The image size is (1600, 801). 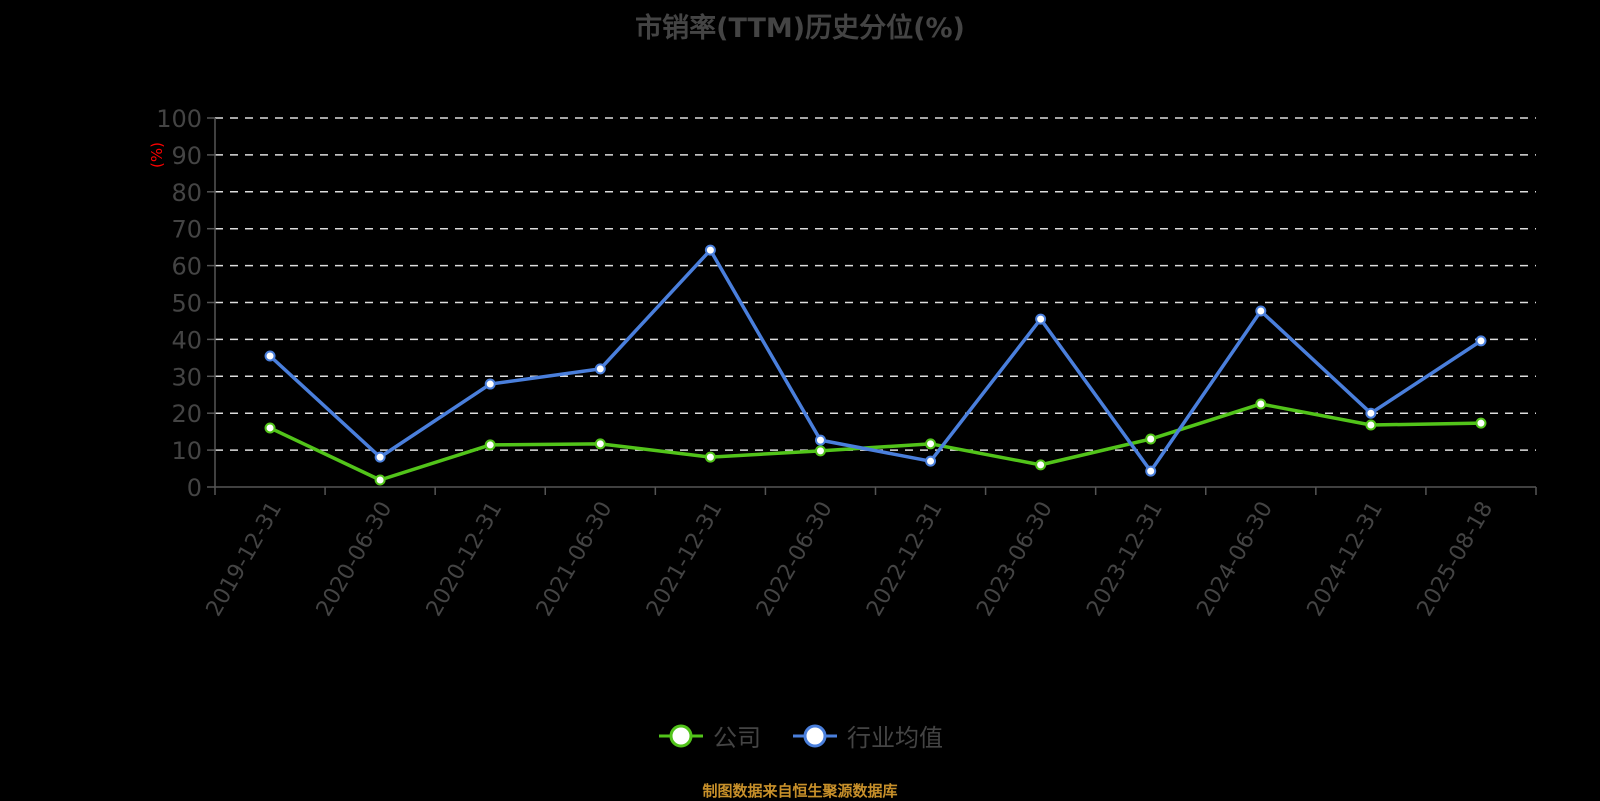 I want to click on legend-item-company: 公司, so click(x=709, y=735).